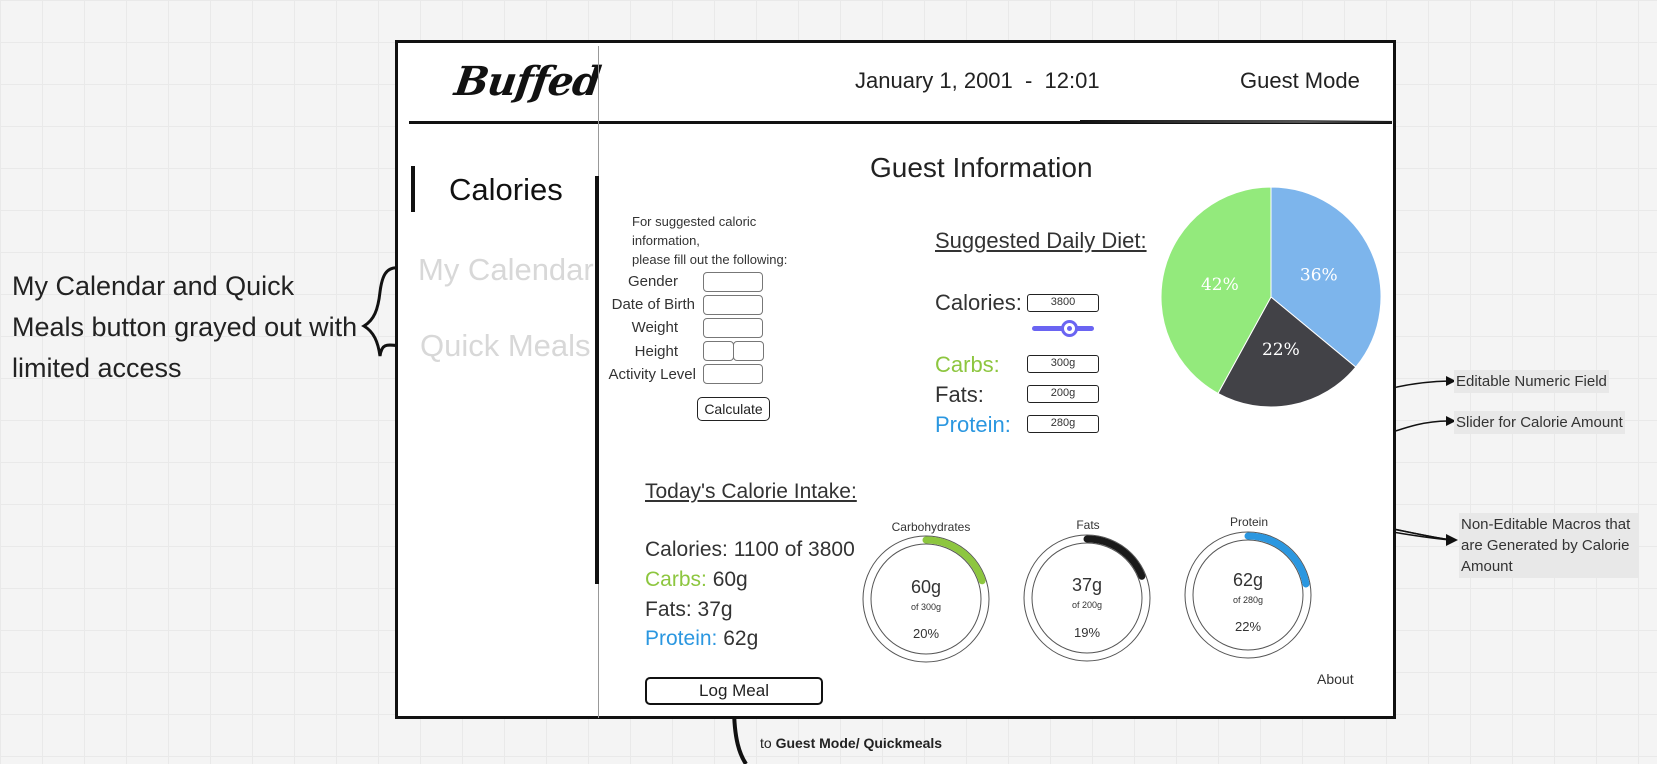  Describe the element at coordinates (710, 259) in the screenshot. I see `form-instructions-line2: please fill out the following:` at that location.